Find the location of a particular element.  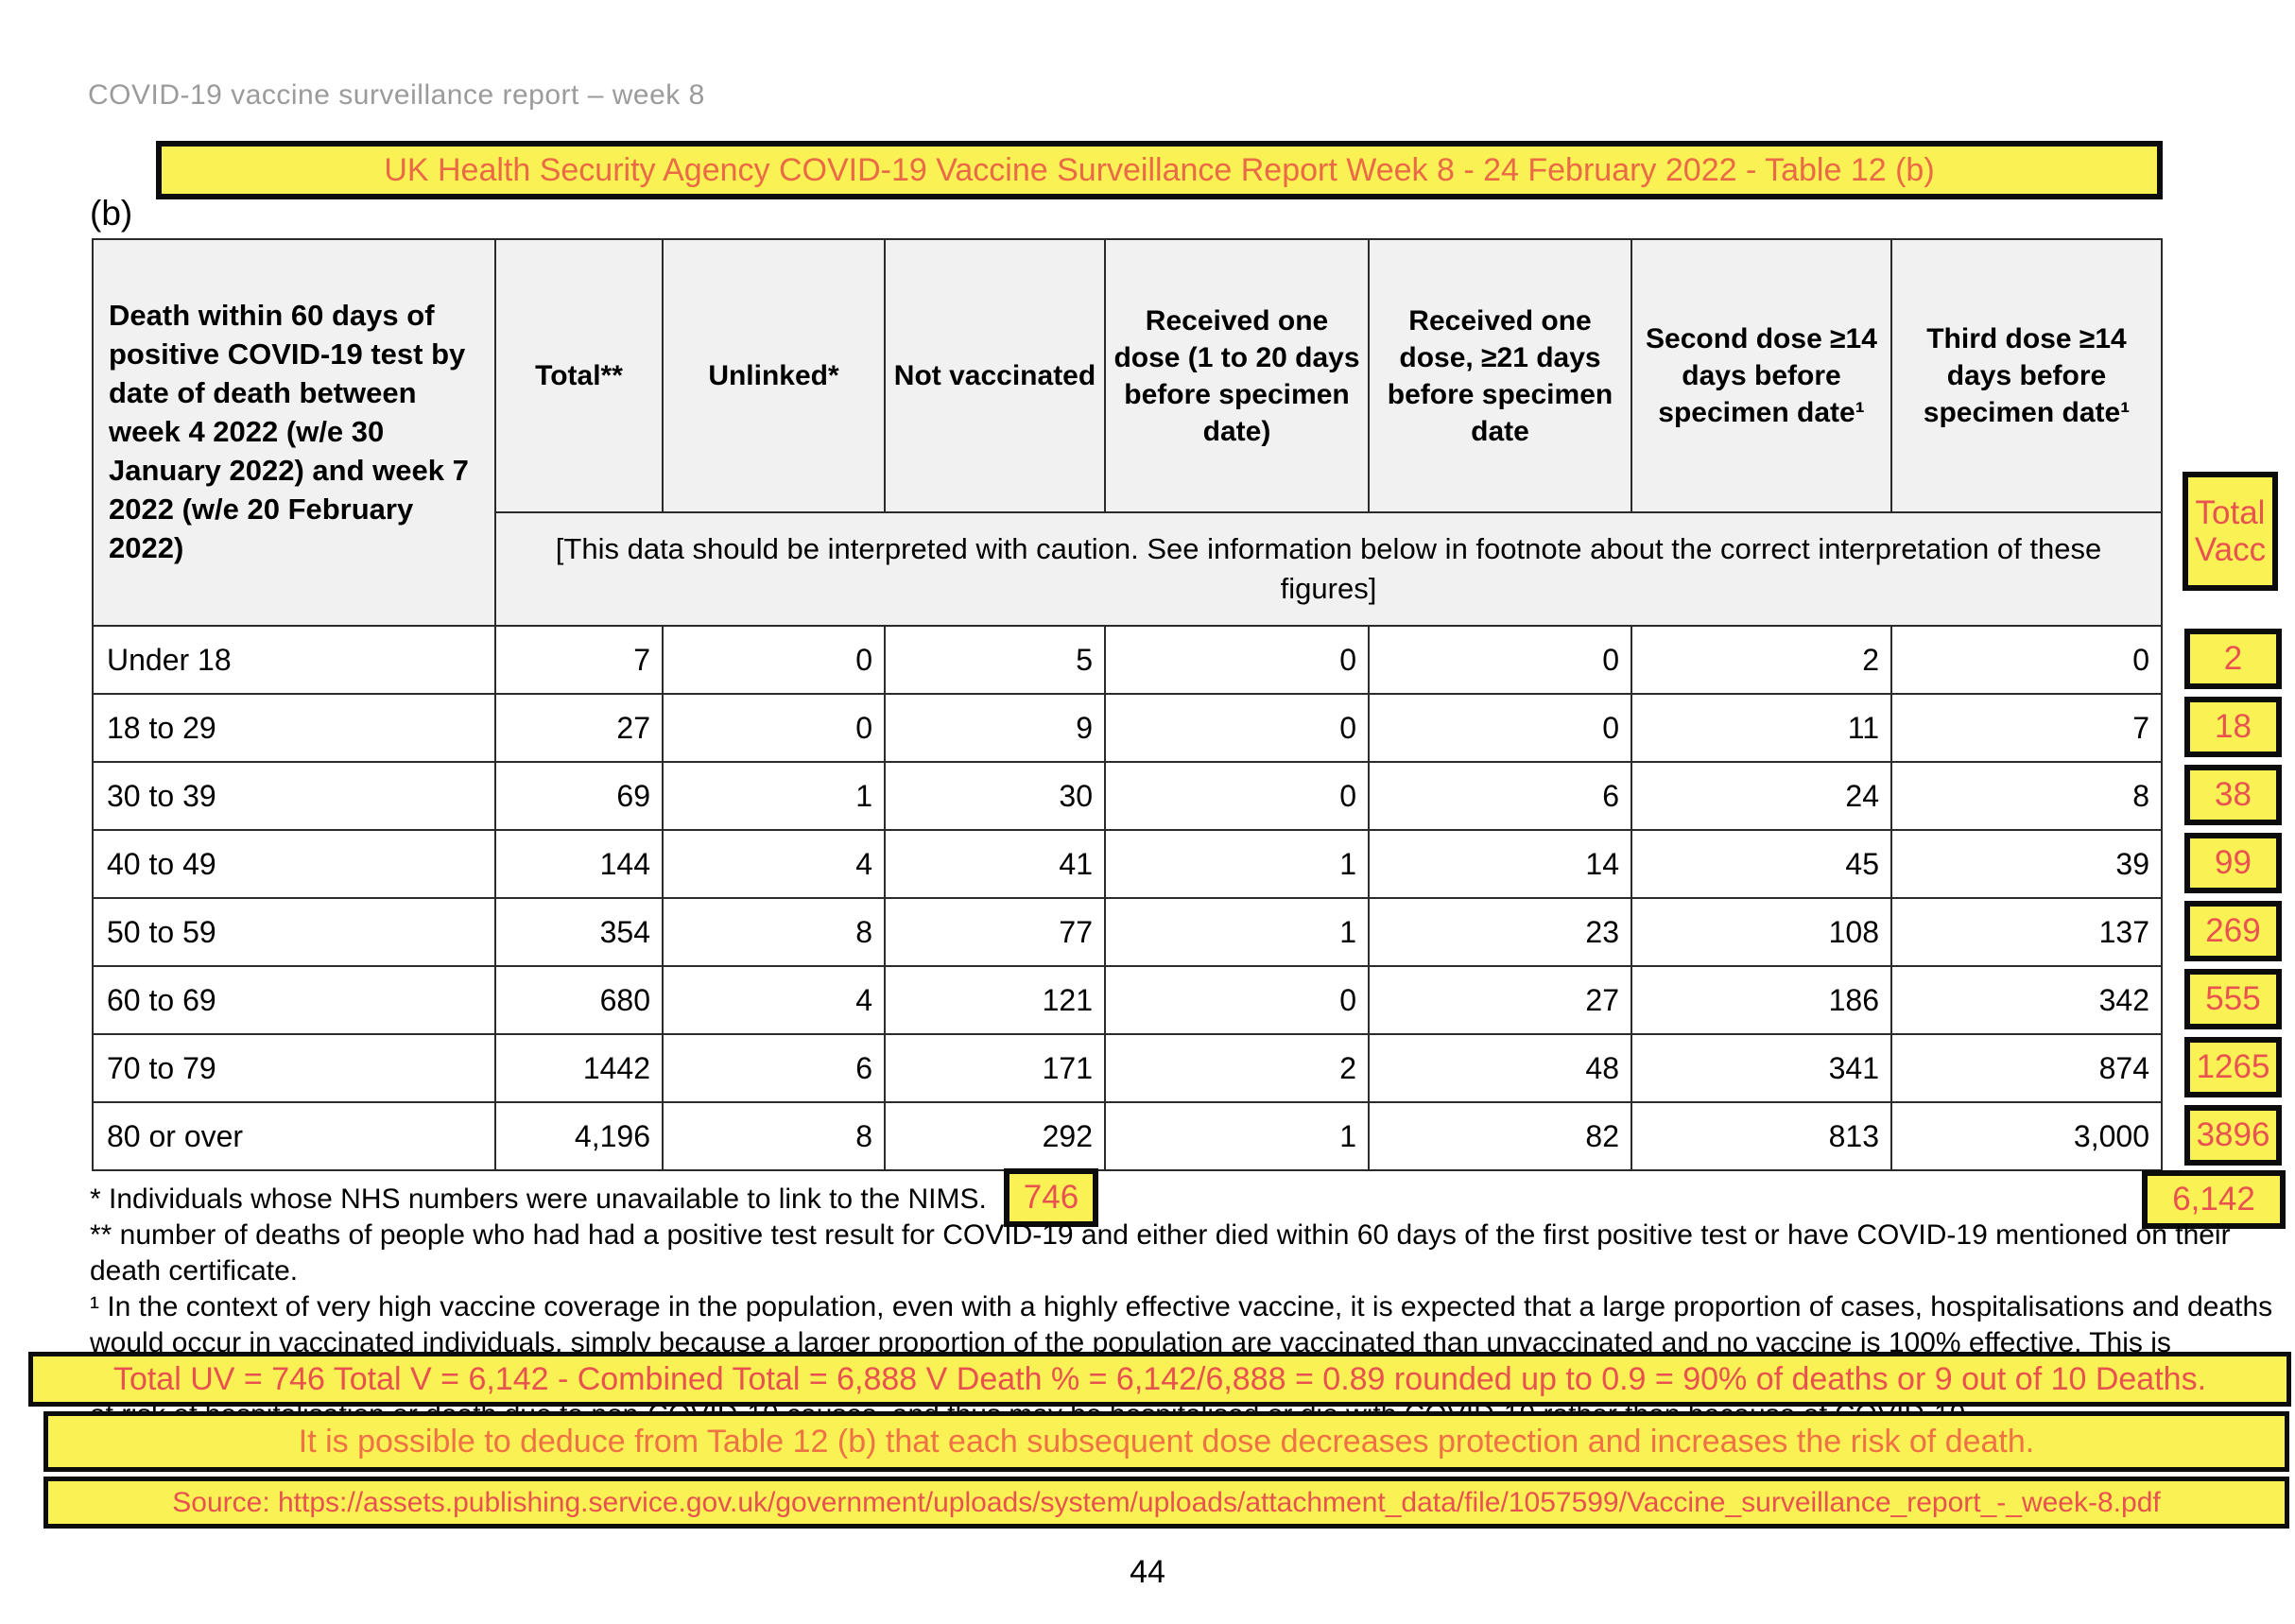

age-group-cell: 60 to 69 is located at coordinates (294, 1000).